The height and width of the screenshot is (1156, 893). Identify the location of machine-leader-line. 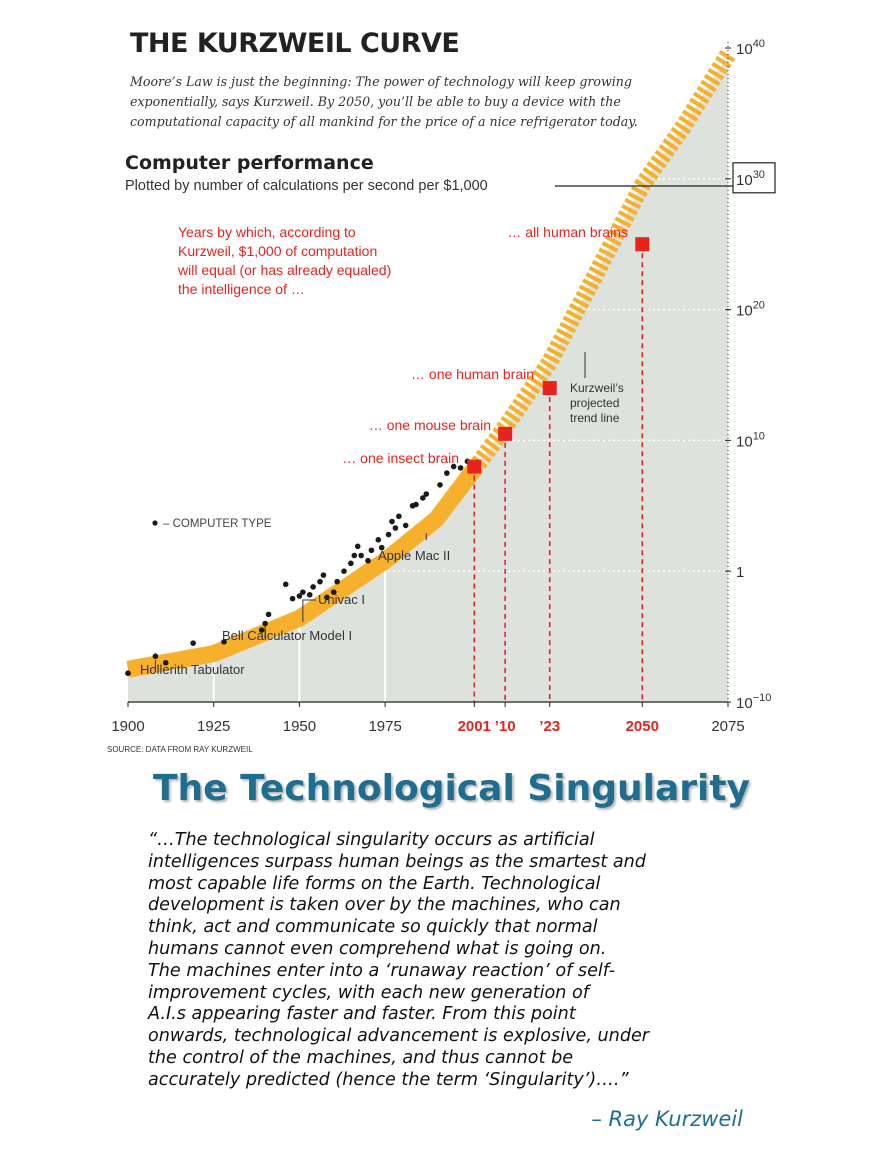
(309, 610).